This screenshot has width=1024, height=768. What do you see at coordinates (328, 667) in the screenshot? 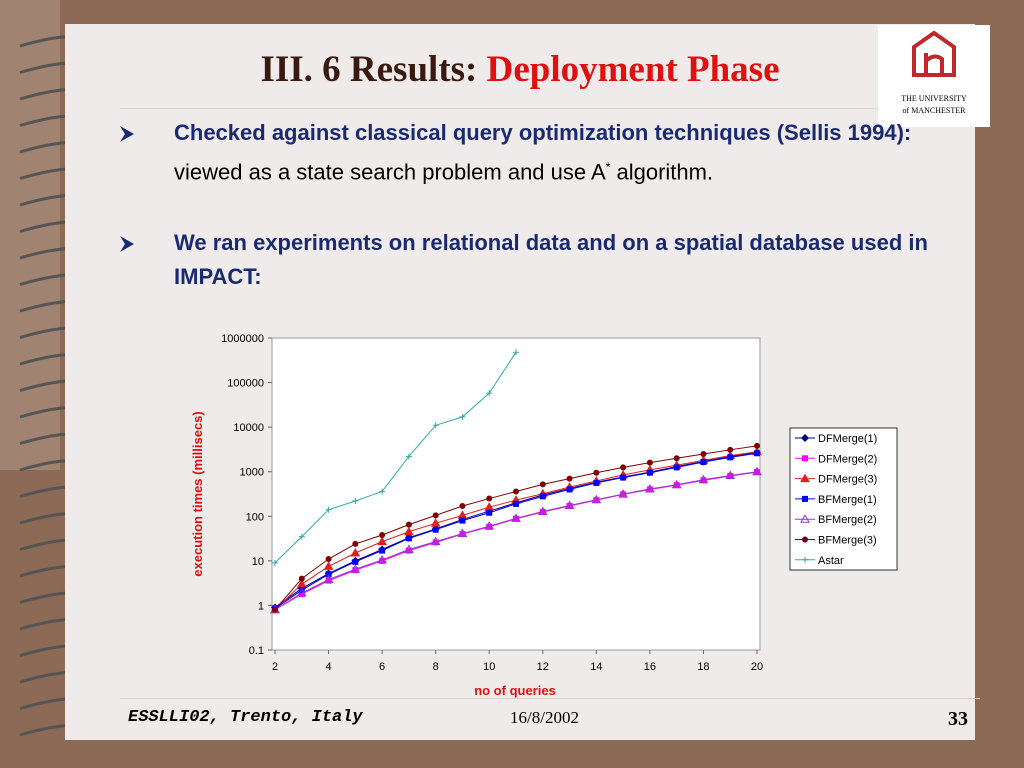
I see `x-tick-label: 4` at bounding box center [328, 667].